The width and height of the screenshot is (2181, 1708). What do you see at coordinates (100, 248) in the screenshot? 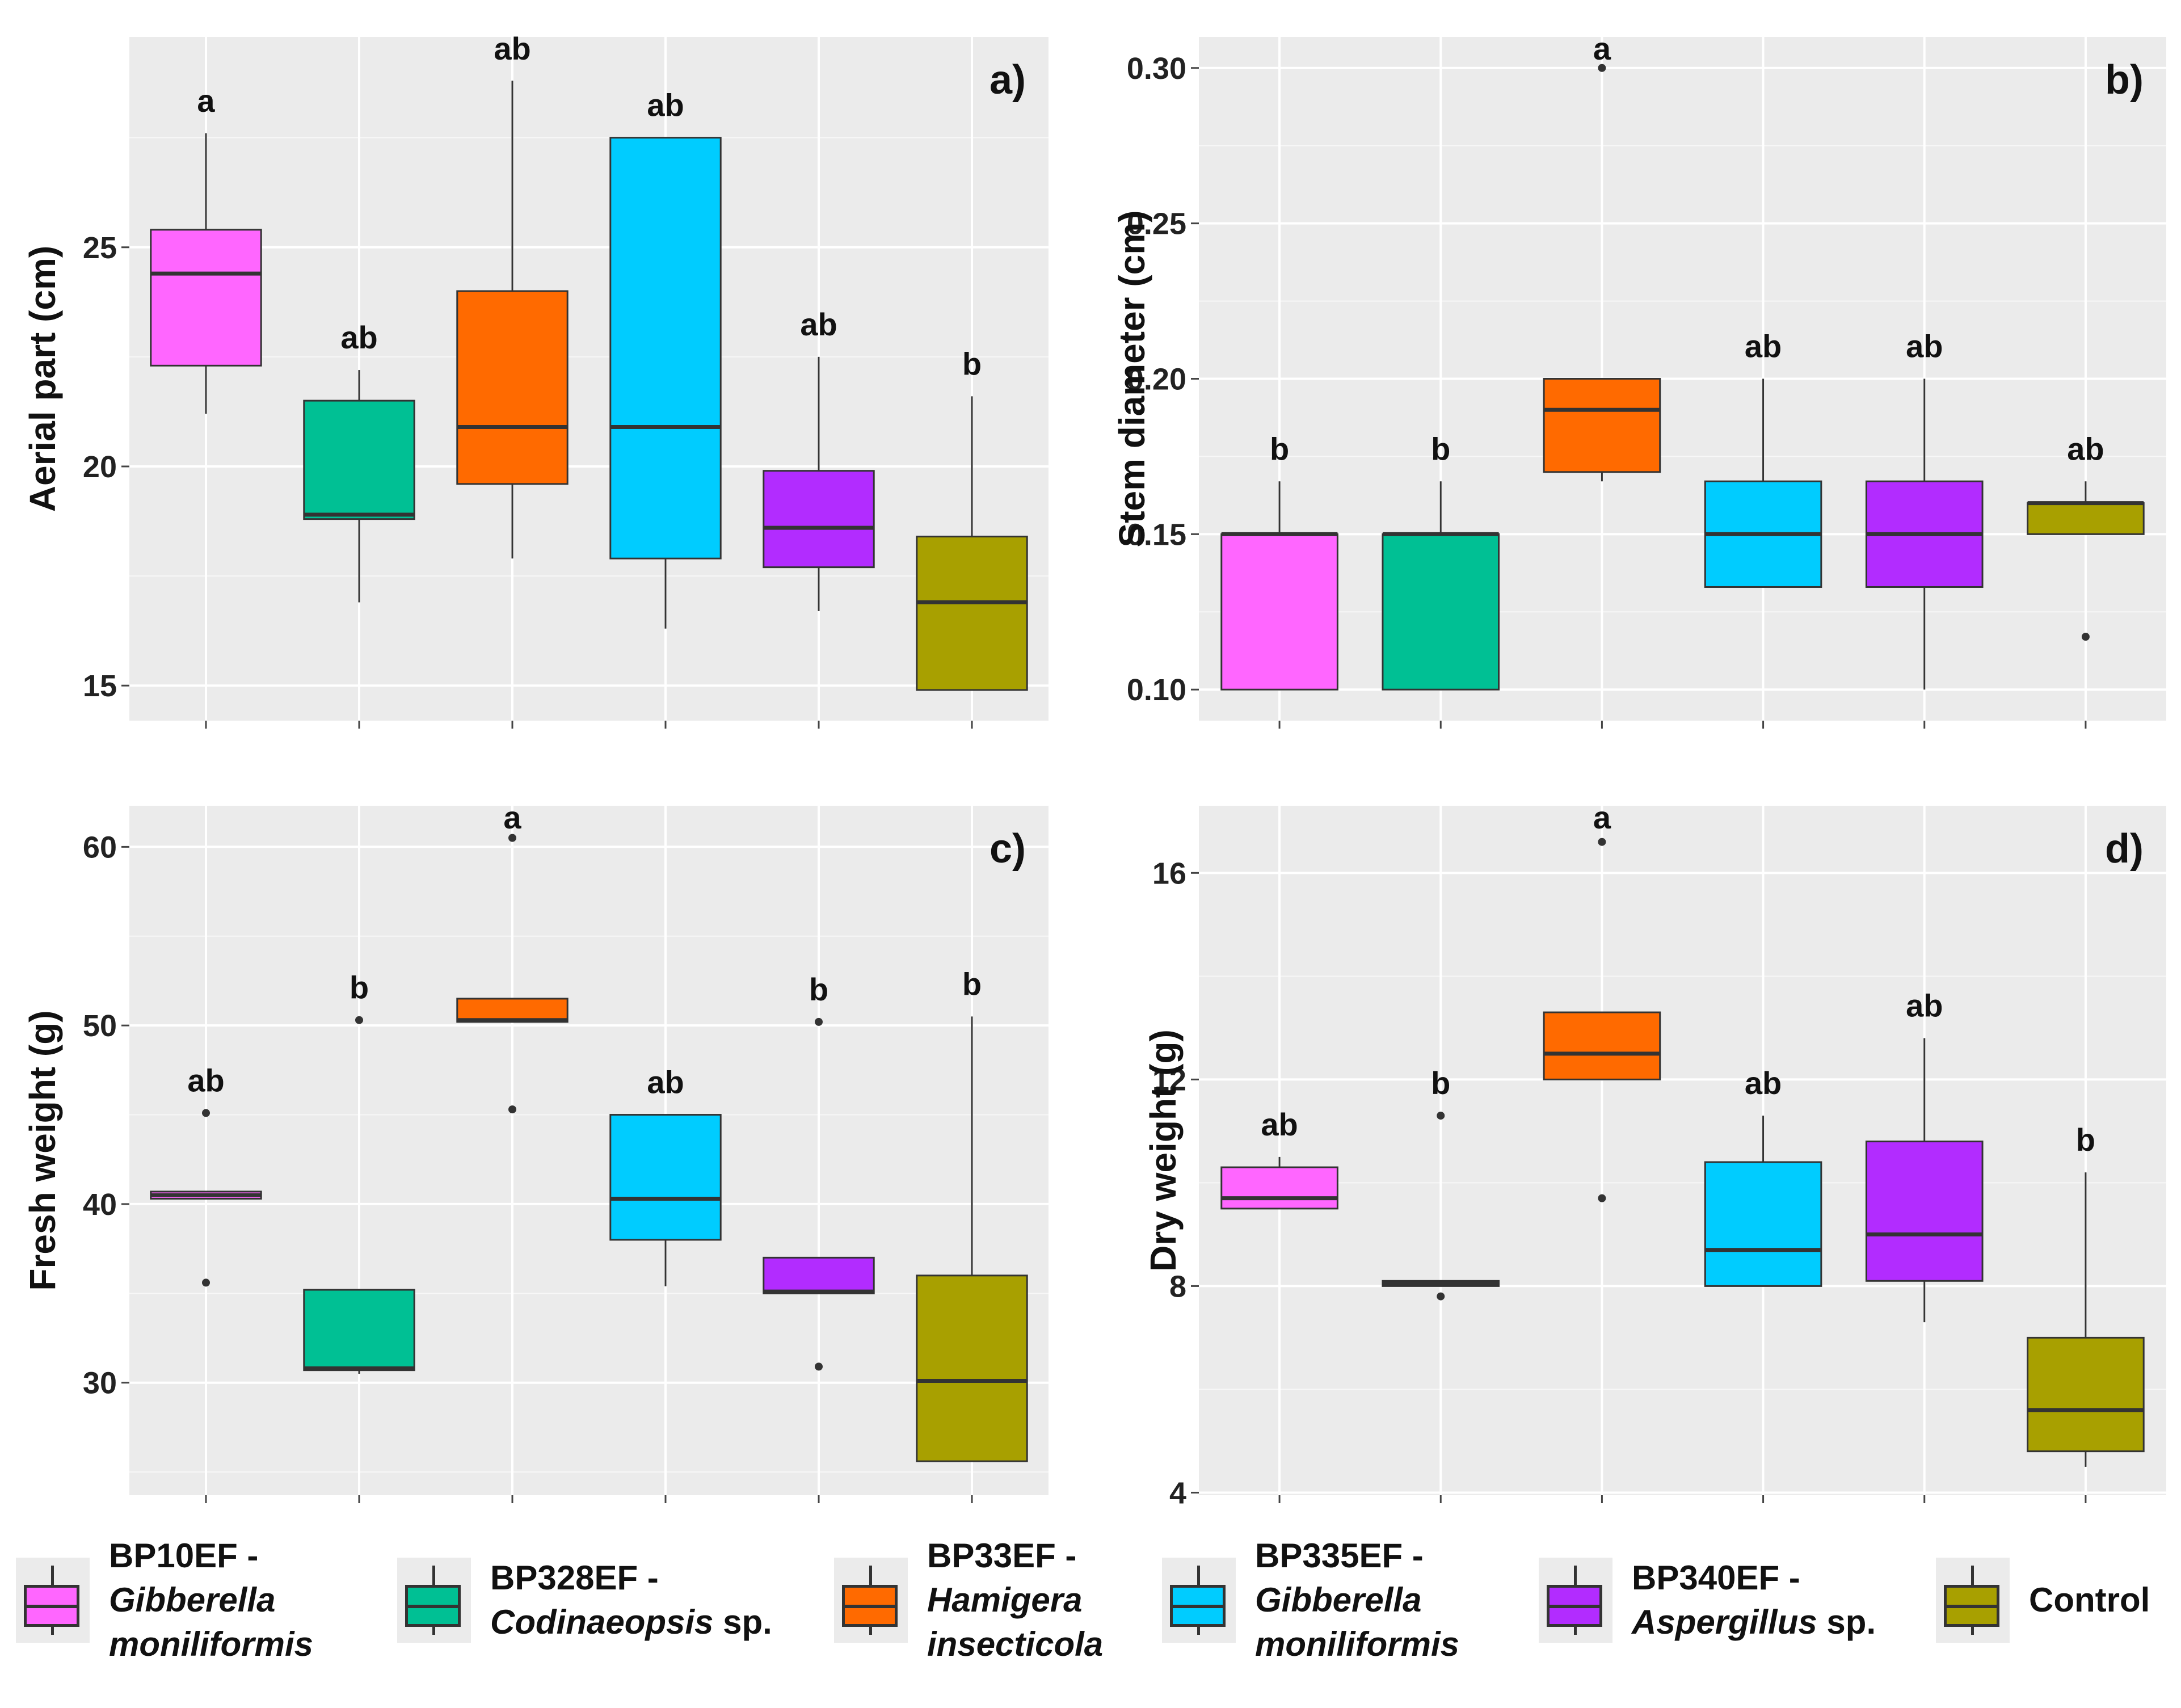
I see `y-tick-label: 25` at bounding box center [100, 248].